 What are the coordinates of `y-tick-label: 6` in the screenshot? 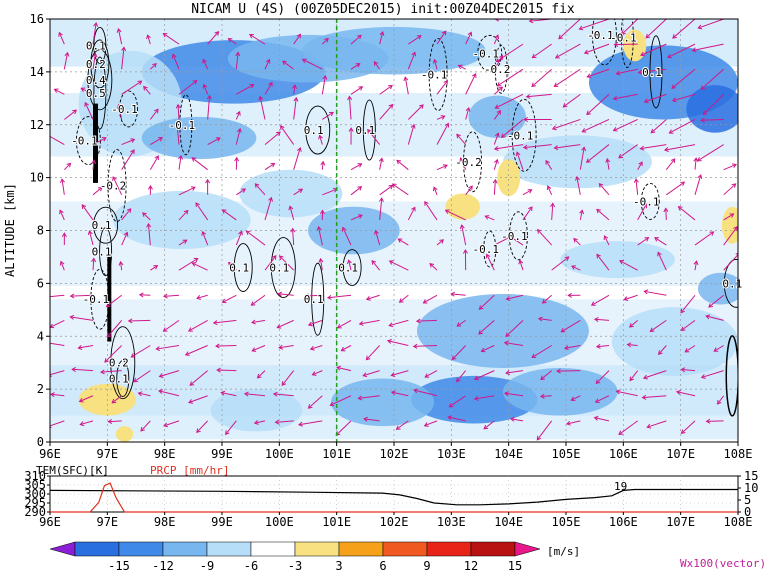 It's located at (40, 283).